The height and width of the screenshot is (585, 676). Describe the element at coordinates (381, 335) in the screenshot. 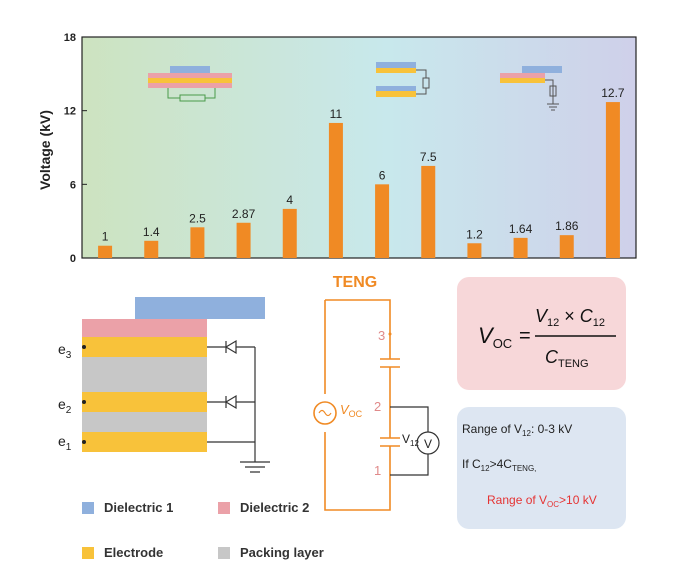

I see `node-3-label: 3` at that location.